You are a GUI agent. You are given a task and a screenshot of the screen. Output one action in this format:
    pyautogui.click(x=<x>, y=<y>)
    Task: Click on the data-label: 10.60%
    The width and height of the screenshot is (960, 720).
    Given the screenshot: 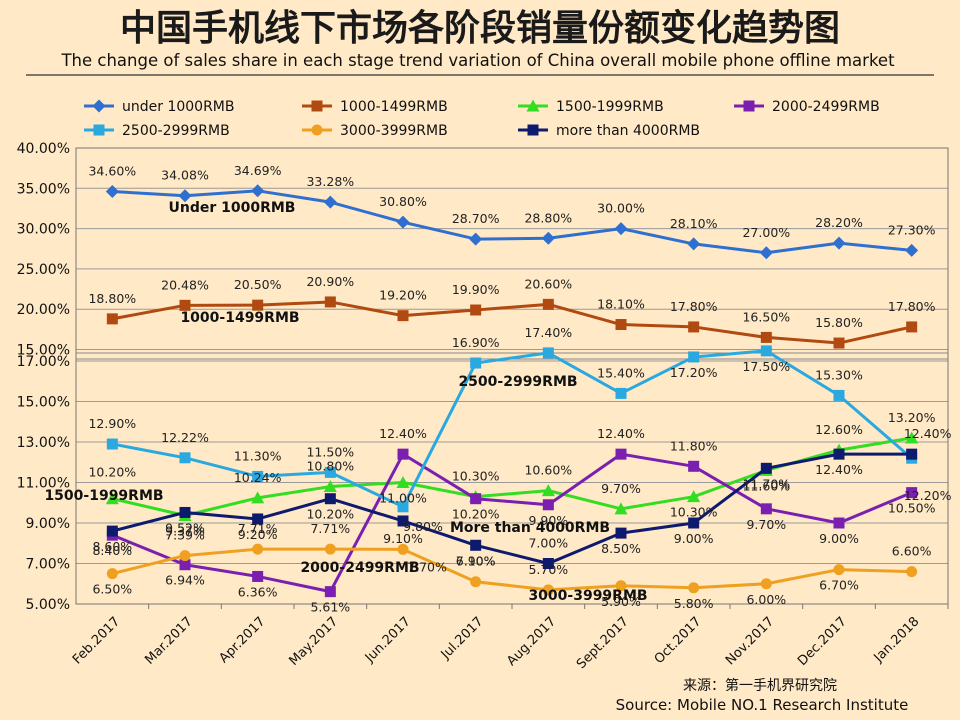 What is the action you would take?
    pyautogui.click(x=548, y=470)
    